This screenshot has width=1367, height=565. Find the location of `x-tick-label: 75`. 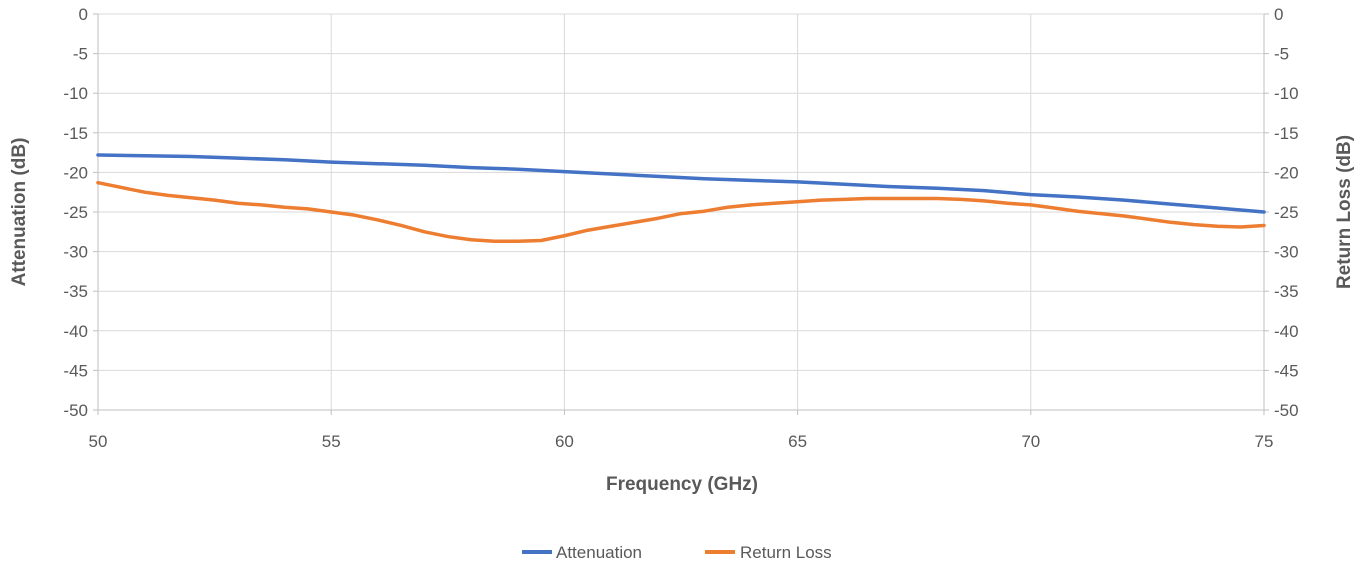

x-tick-label: 75 is located at coordinates (1264, 441).